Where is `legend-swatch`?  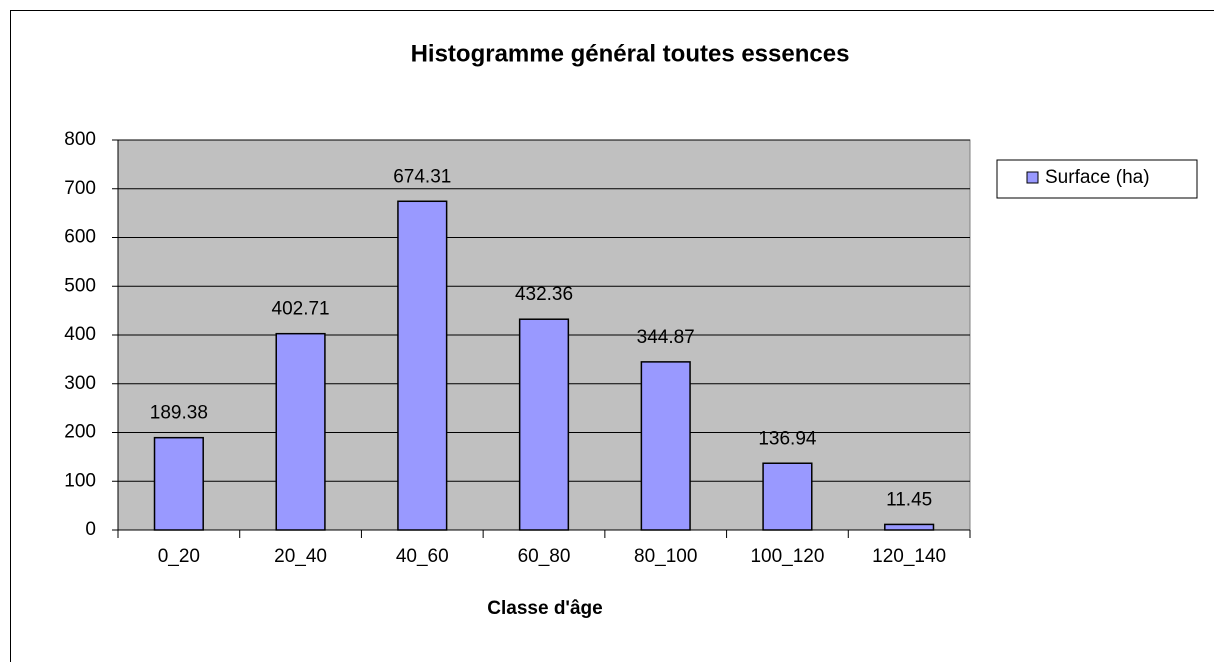 legend-swatch is located at coordinates (1032, 177).